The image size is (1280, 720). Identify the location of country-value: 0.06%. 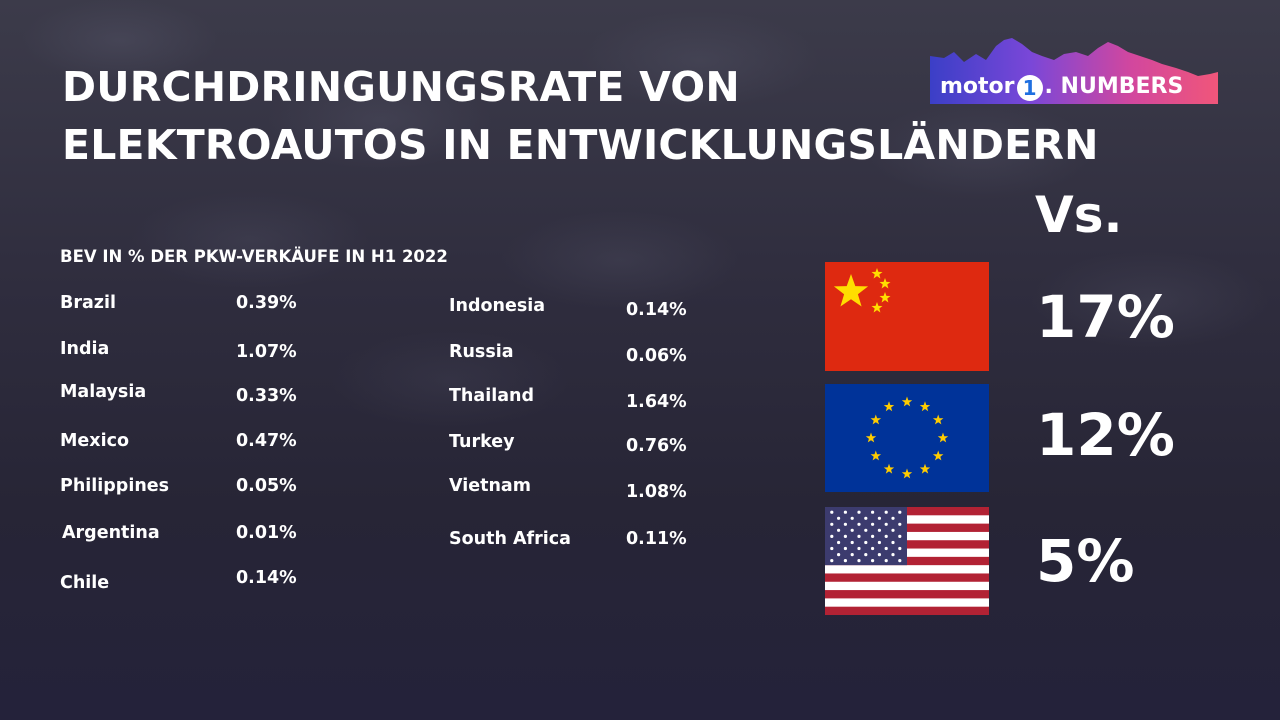
(656, 356).